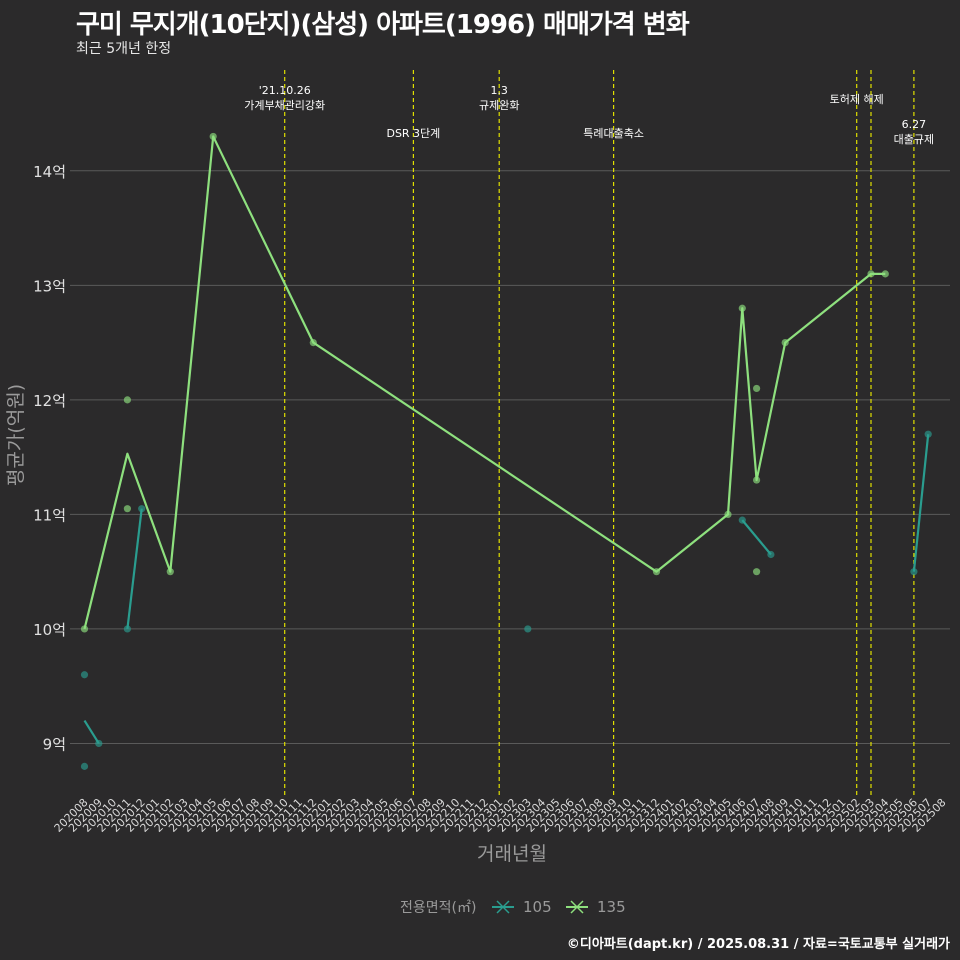  I want to click on event-label: 대출규제, so click(914, 139).